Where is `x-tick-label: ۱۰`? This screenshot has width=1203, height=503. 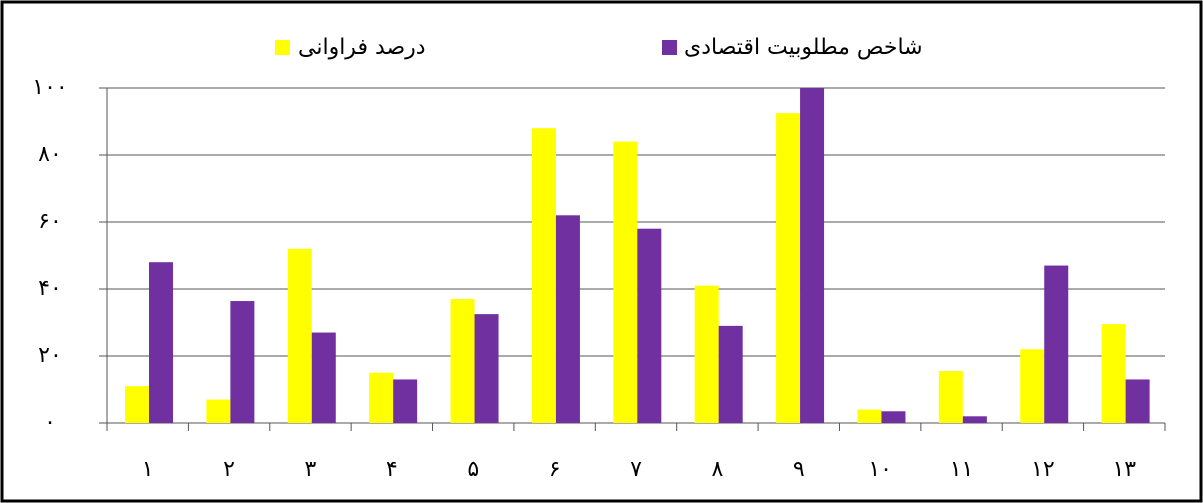
x-tick-label: ۱۰ is located at coordinates (880, 469).